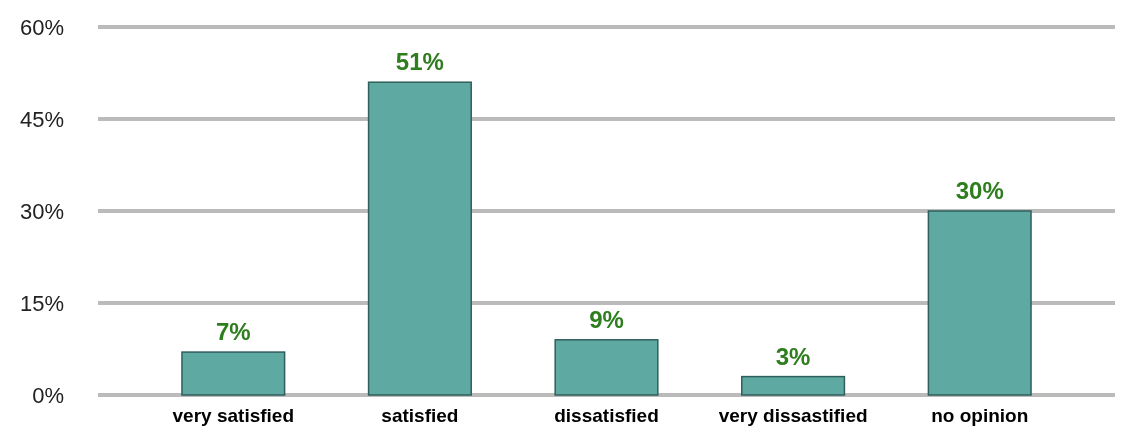  What do you see at coordinates (233, 416) in the screenshot?
I see `x-tick-label: very satisfied` at bounding box center [233, 416].